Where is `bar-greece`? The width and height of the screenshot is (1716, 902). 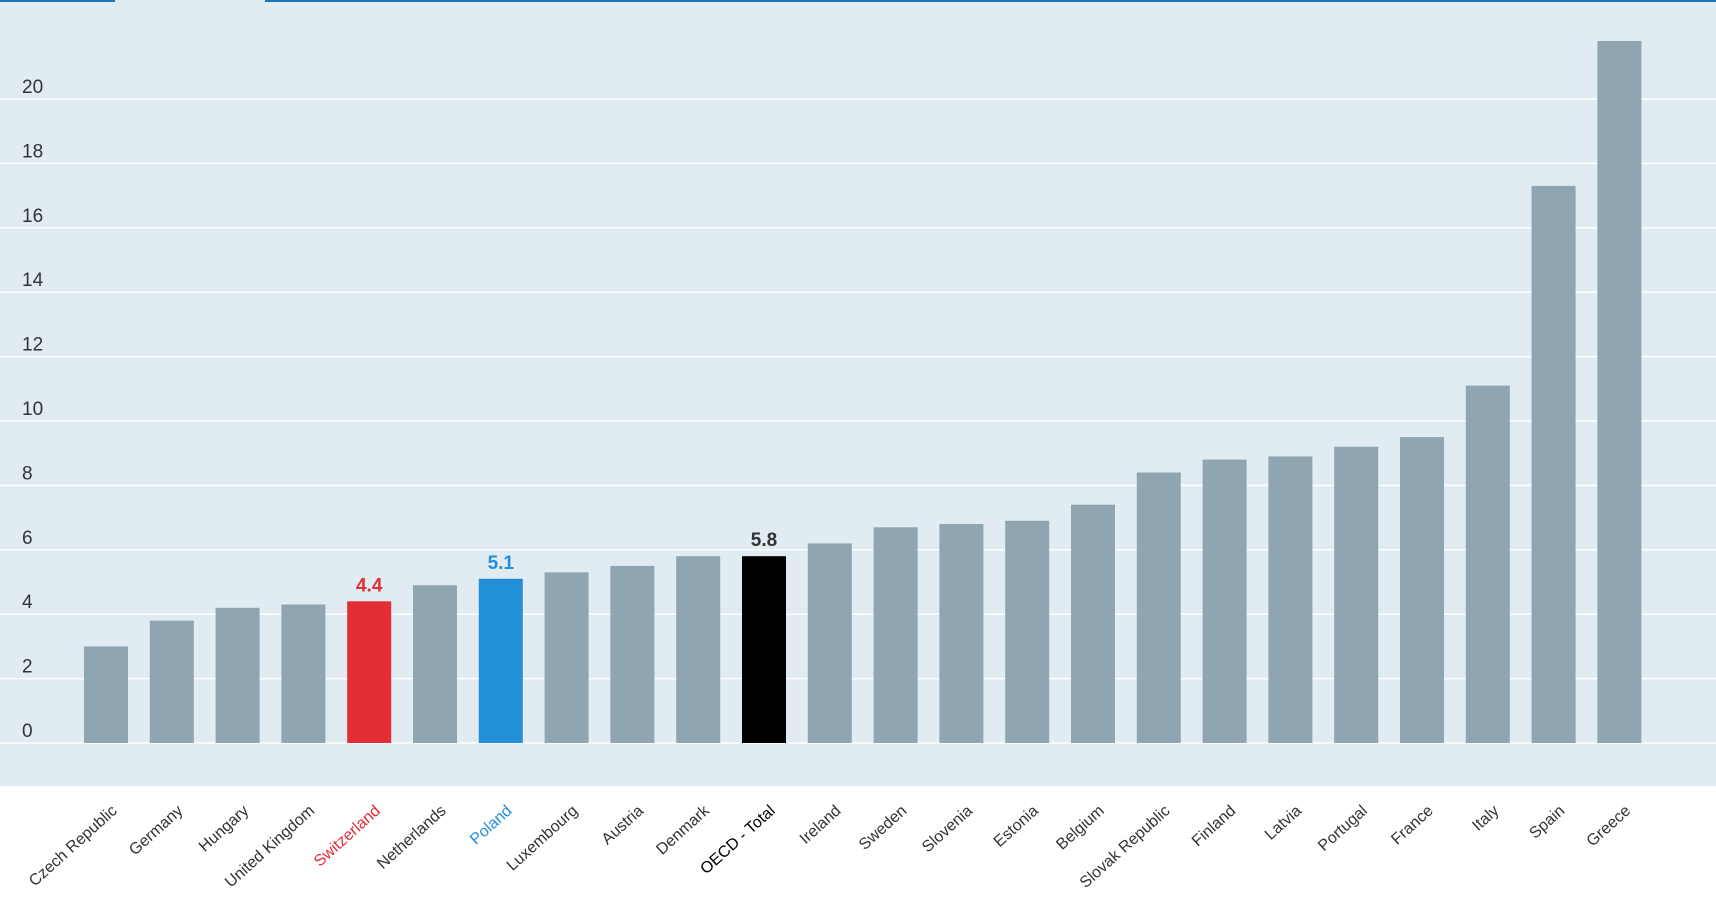 bar-greece is located at coordinates (1619, 392).